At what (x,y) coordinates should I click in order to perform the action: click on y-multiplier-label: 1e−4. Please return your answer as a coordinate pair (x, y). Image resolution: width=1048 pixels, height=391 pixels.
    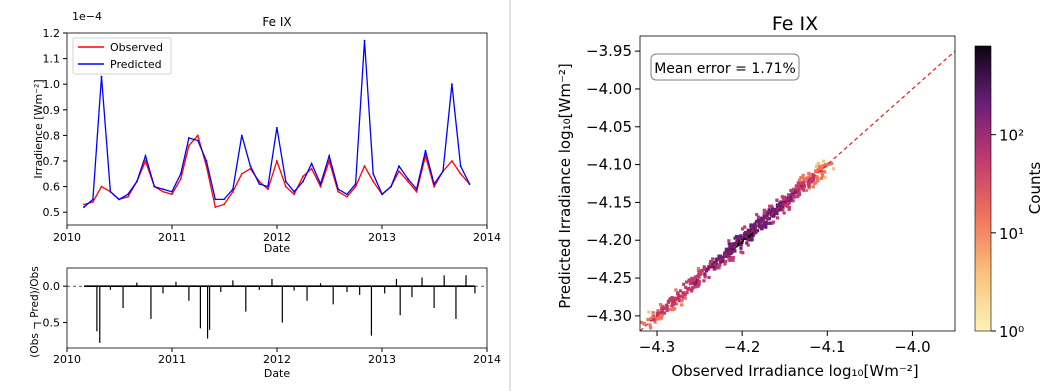
    Looking at the image, I should click on (87, 16).